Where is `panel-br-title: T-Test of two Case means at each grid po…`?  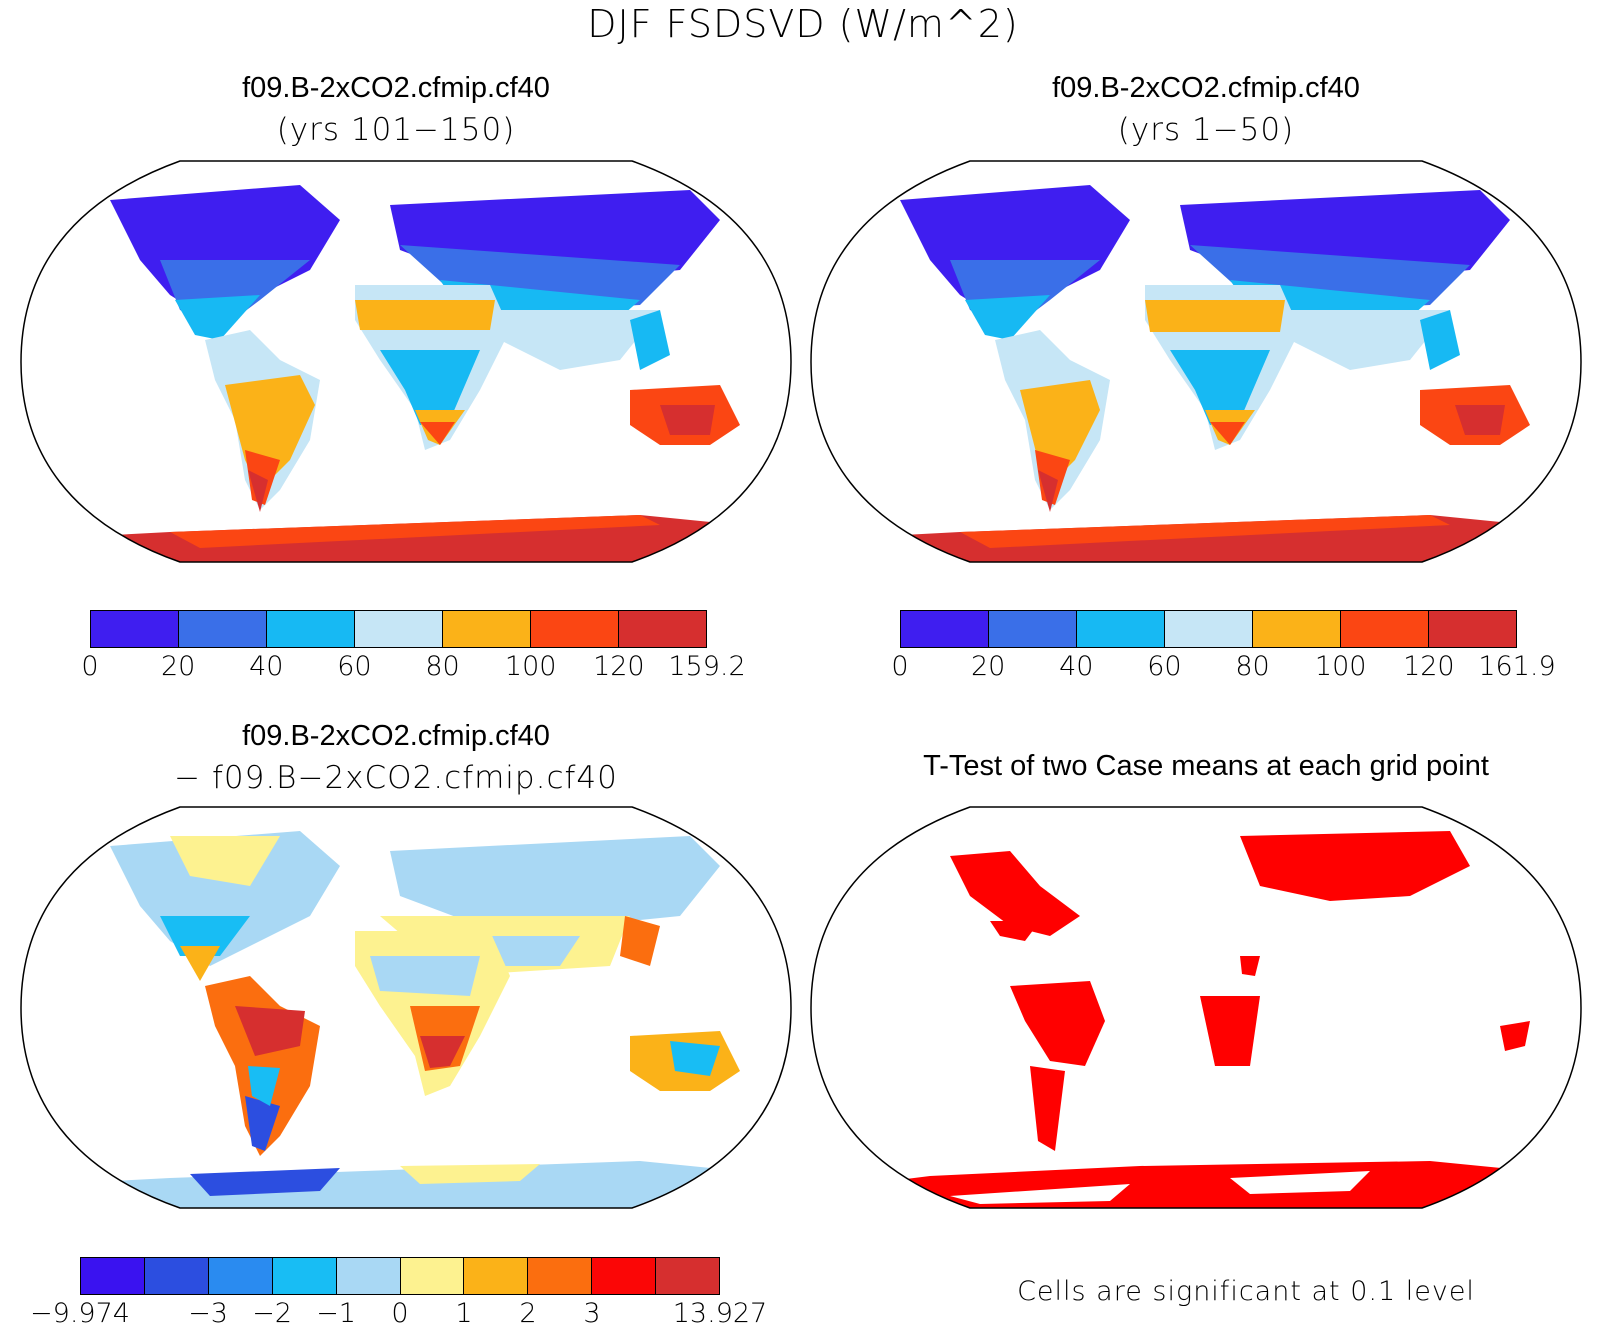
panel-br-title: T-Test of two Case means at each grid po… is located at coordinates (1206, 766).